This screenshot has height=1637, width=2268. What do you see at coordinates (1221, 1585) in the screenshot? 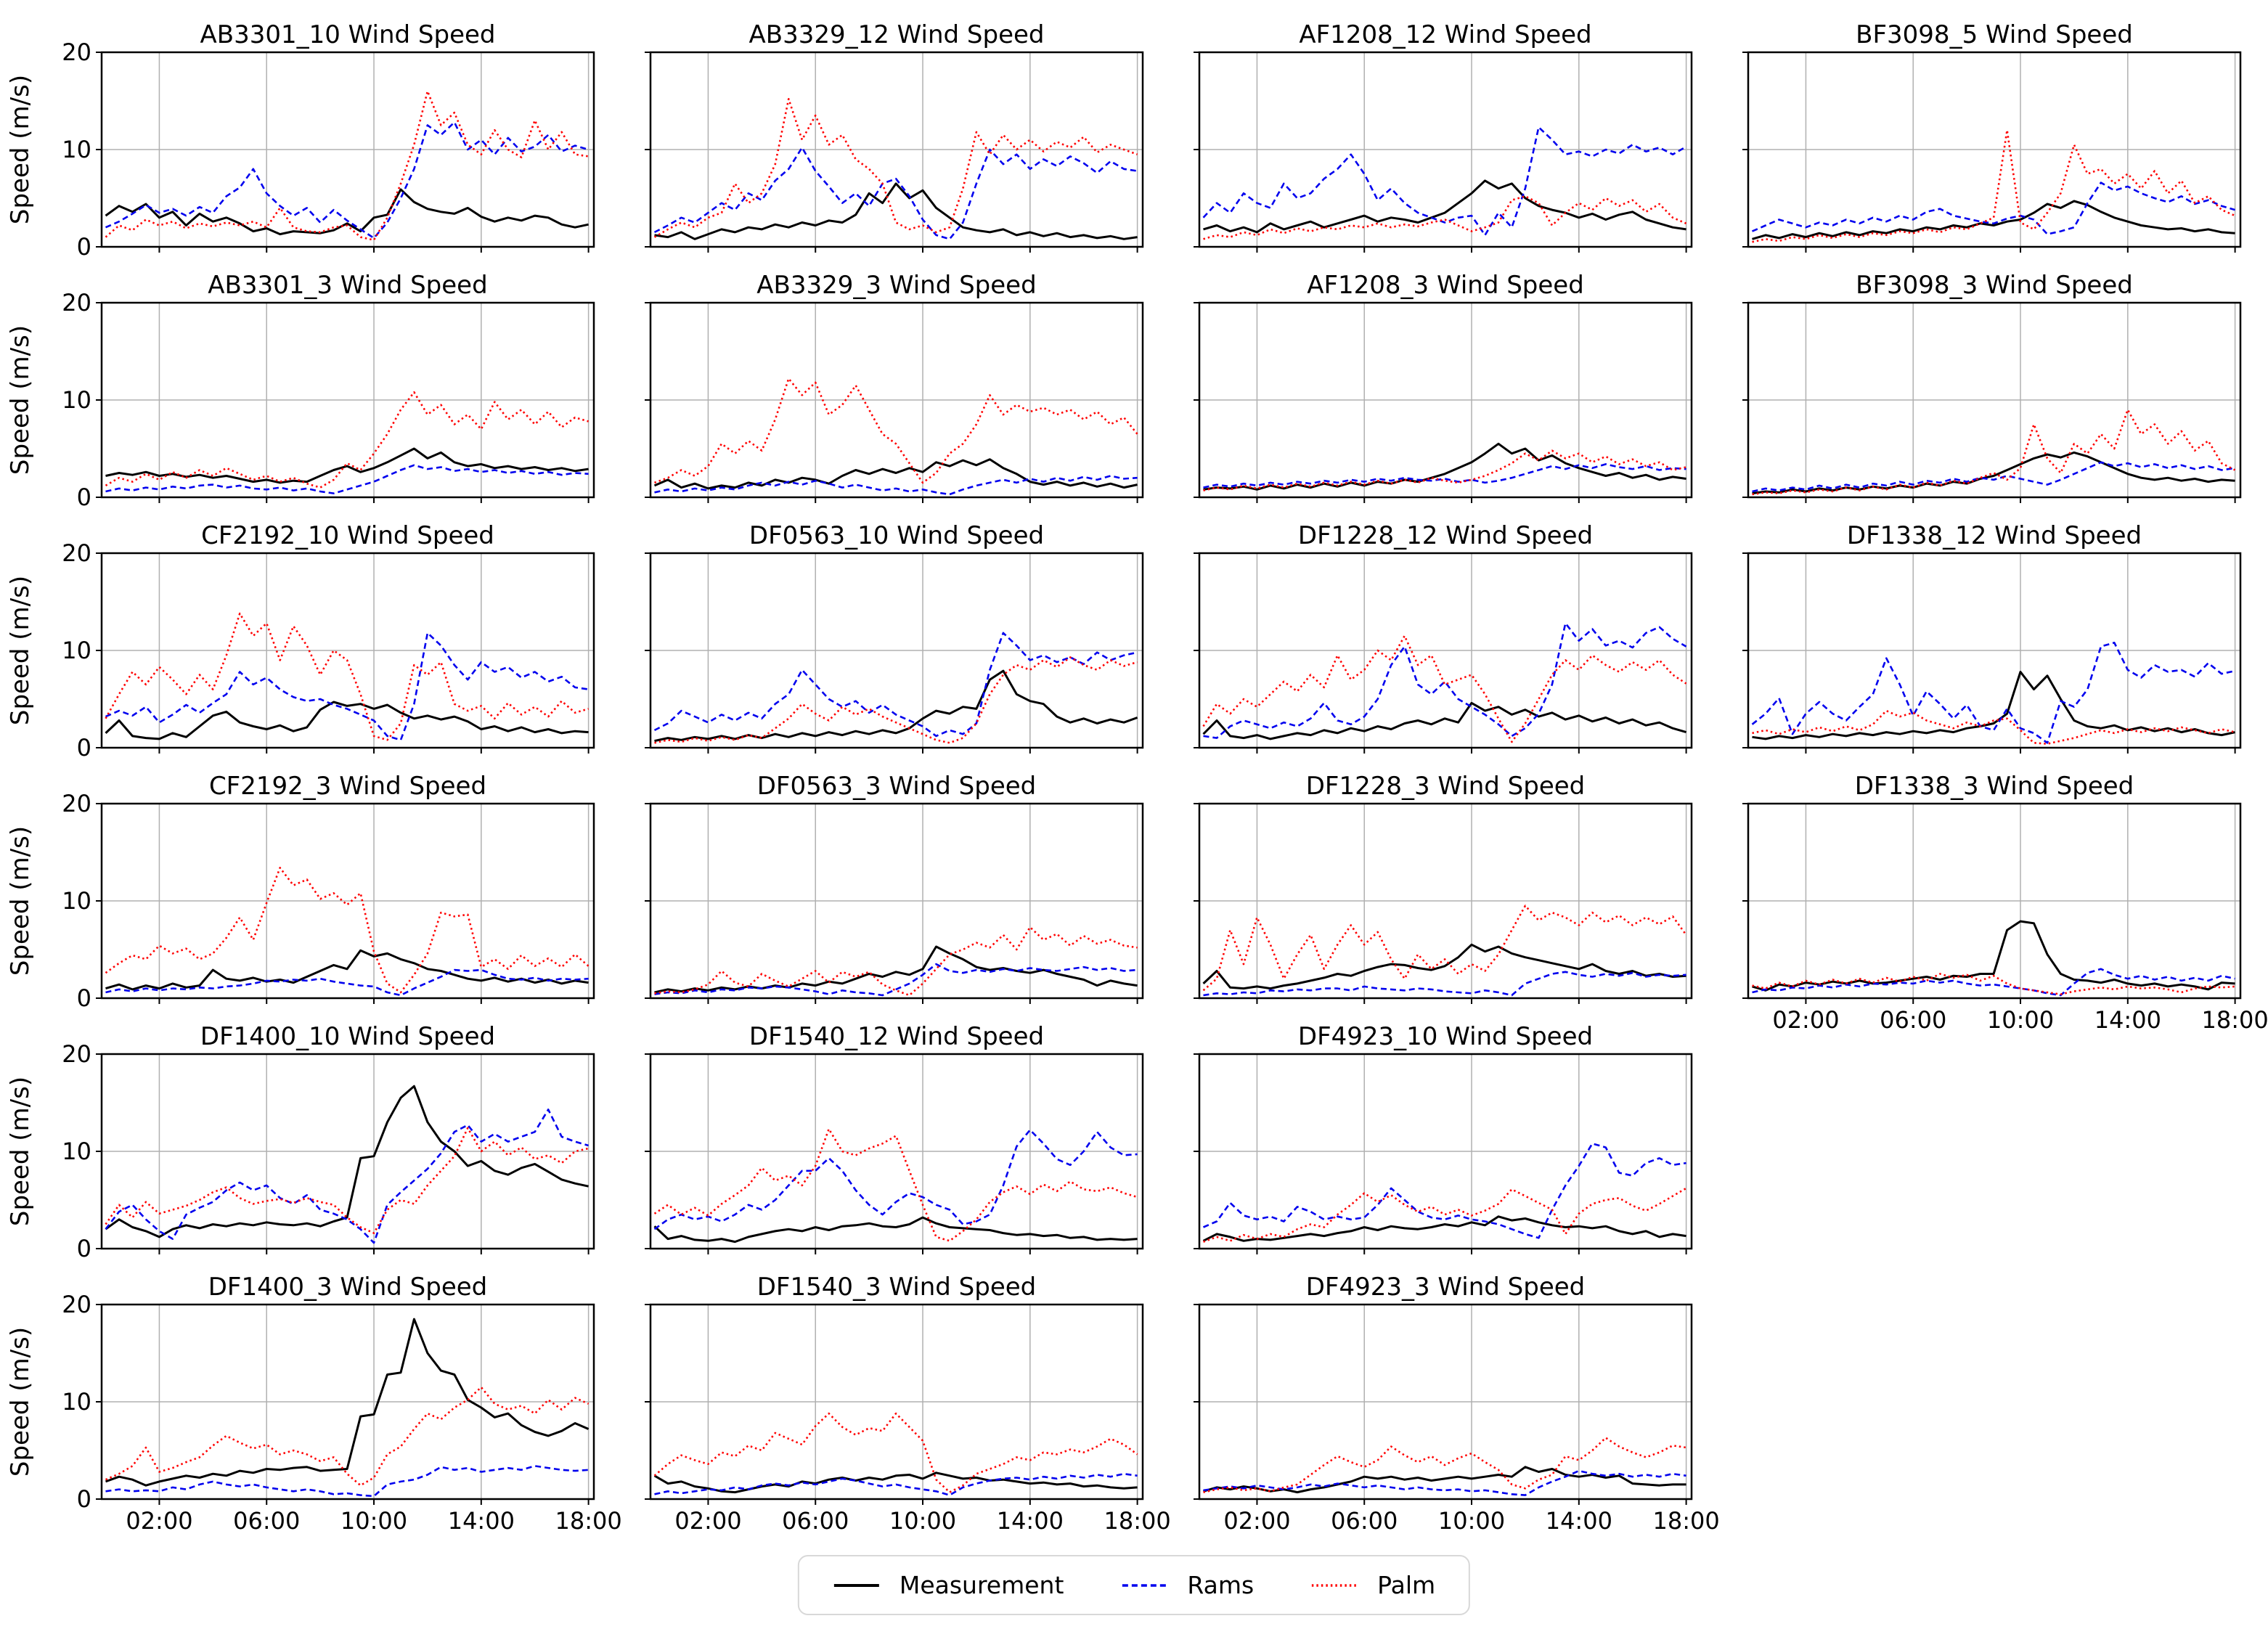
I see `legend-label-rams: Rams` at bounding box center [1221, 1585].